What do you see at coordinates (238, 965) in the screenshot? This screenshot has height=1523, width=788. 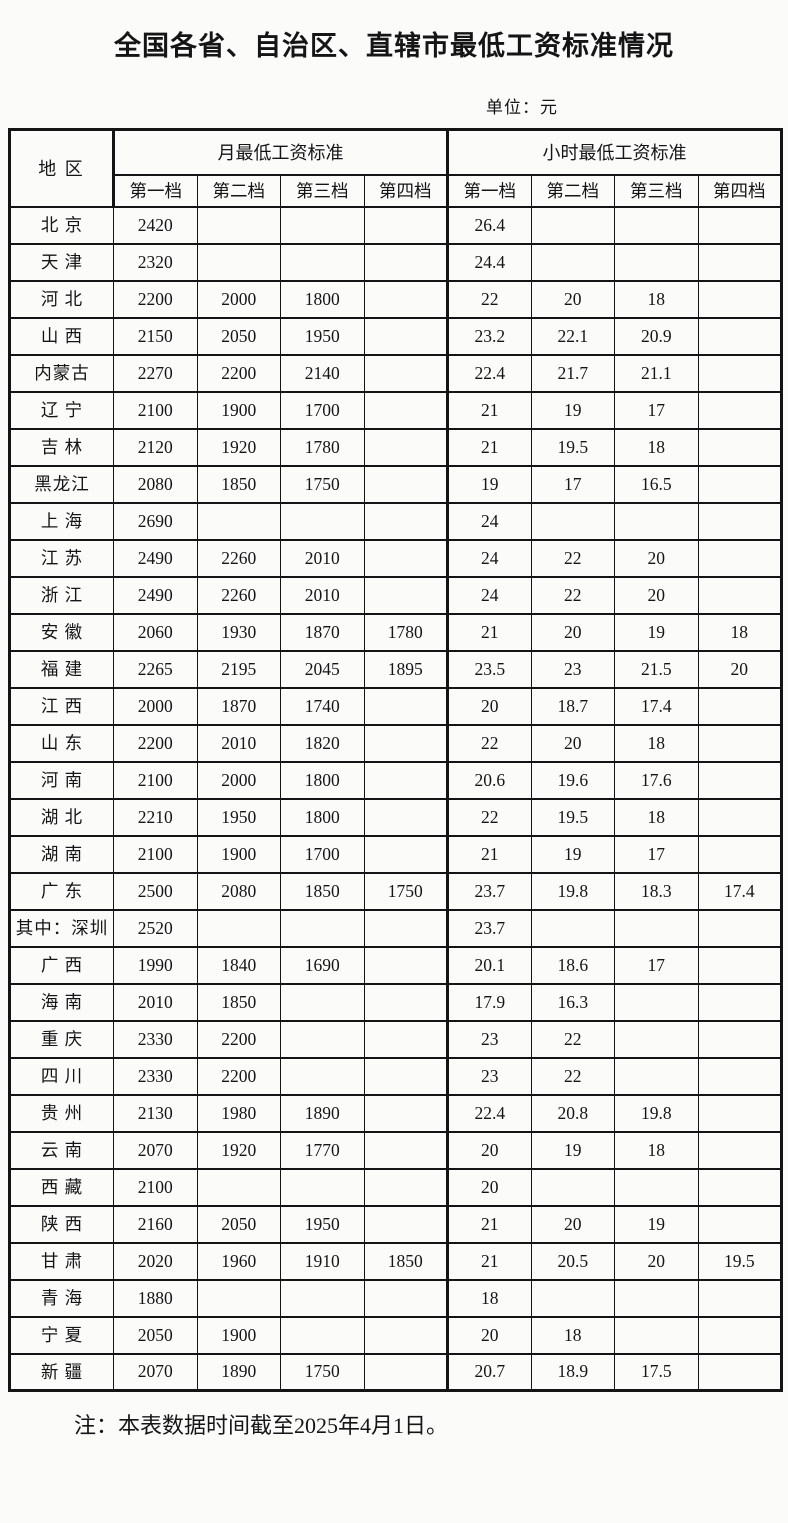 I see `month-tier2-cell: 1840` at bounding box center [238, 965].